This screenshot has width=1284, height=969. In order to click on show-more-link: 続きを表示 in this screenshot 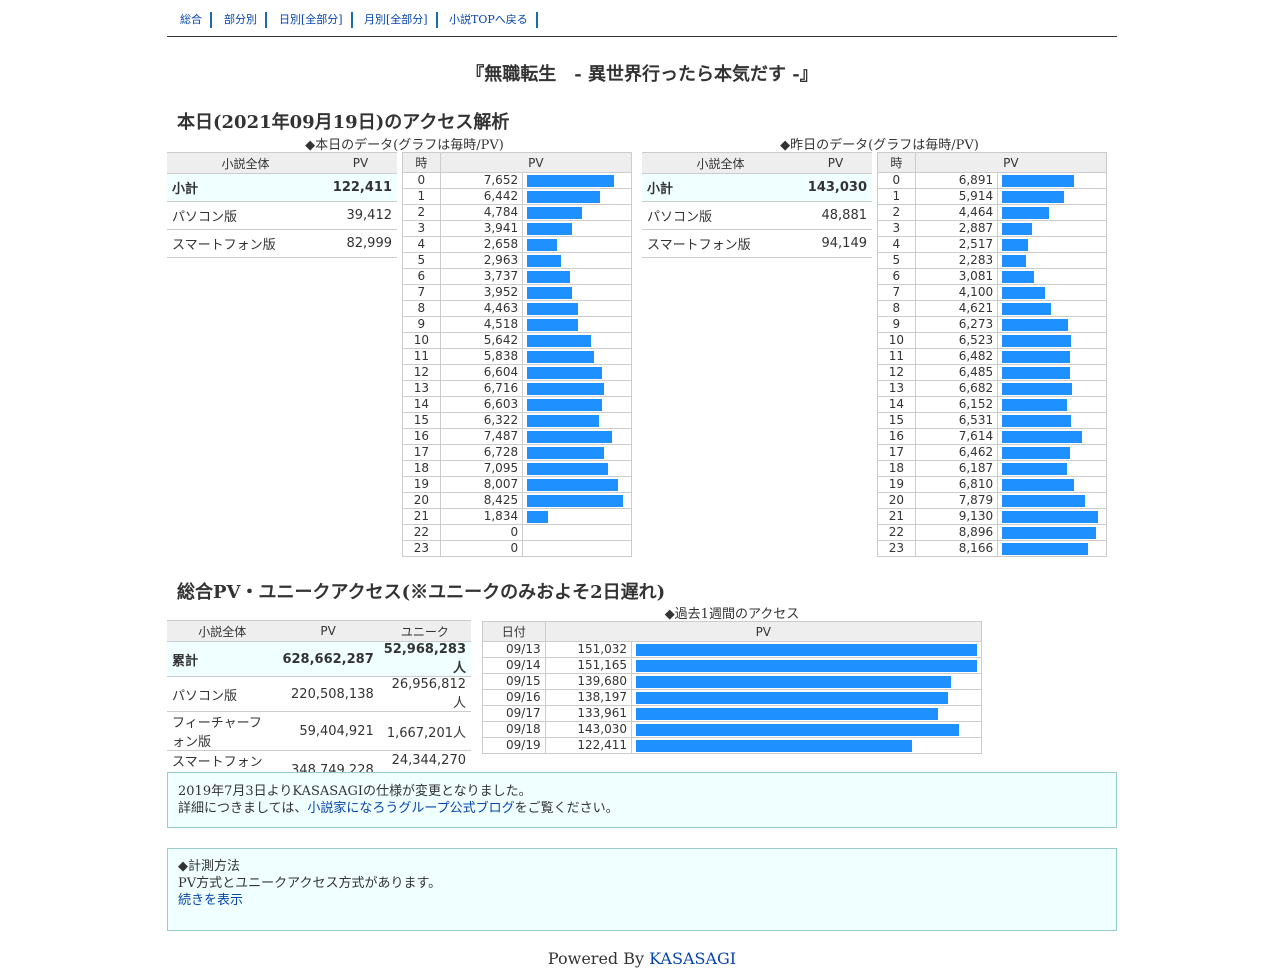, I will do `click(211, 900)`.